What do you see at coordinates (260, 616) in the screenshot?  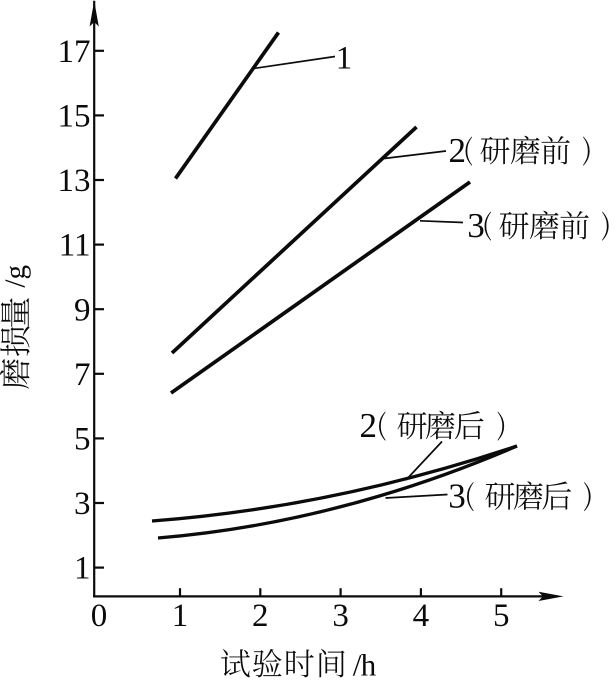 I see `svg-text: 2` at bounding box center [260, 616].